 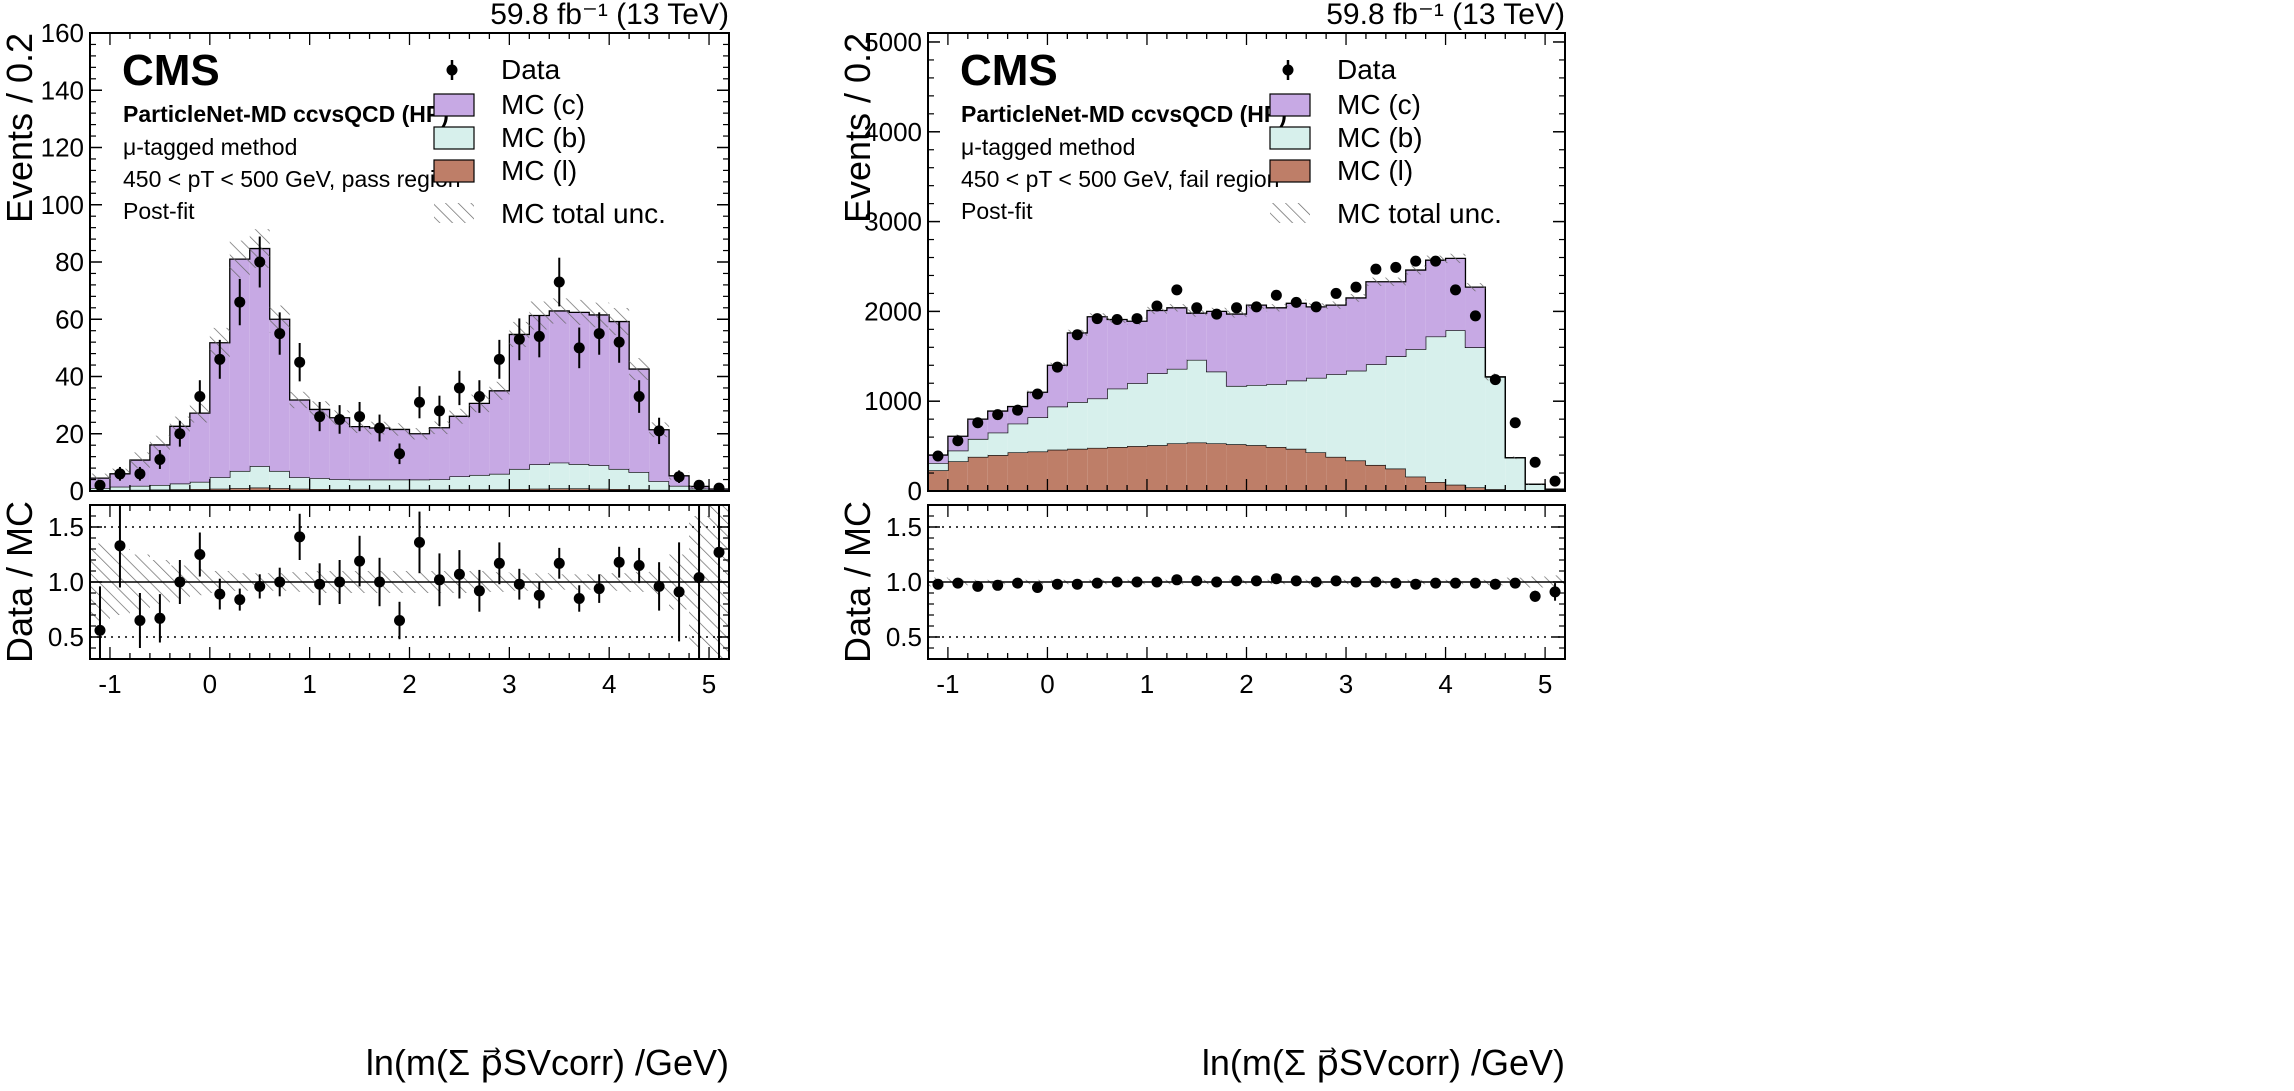 What do you see at coordinates (409, 582) in the screenshot?
I see `ratio-plot-area` at bounding box center [409, 582].